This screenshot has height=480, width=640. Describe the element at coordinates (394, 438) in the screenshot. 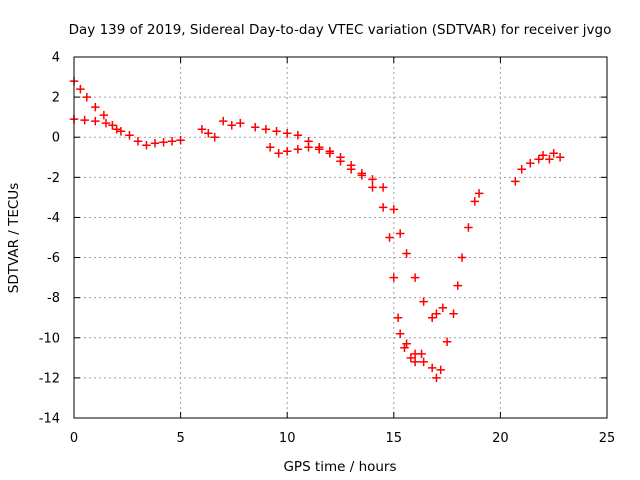

I see `x-tick-label: 15` at that location.